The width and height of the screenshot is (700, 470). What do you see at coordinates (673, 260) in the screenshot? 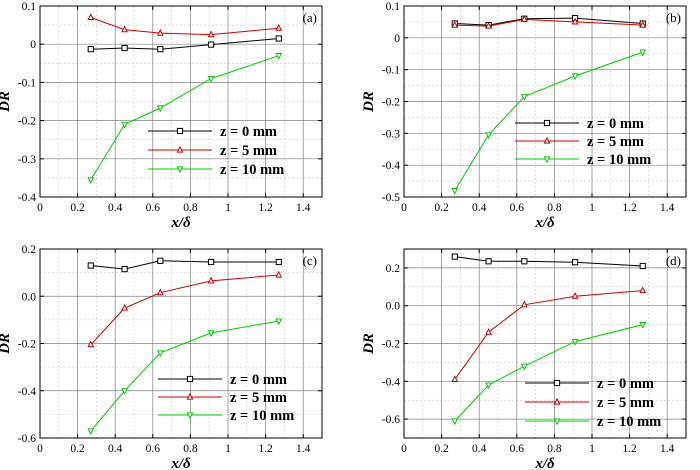
I see `panel-label: (d)` at bounding box center [673, 260].